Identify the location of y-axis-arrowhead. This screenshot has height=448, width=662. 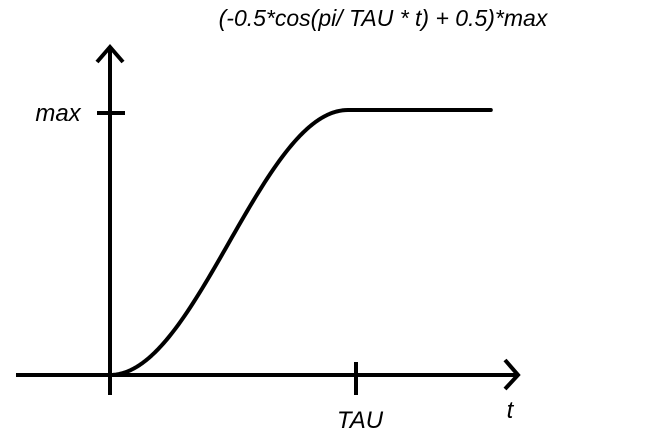
(110, 53).